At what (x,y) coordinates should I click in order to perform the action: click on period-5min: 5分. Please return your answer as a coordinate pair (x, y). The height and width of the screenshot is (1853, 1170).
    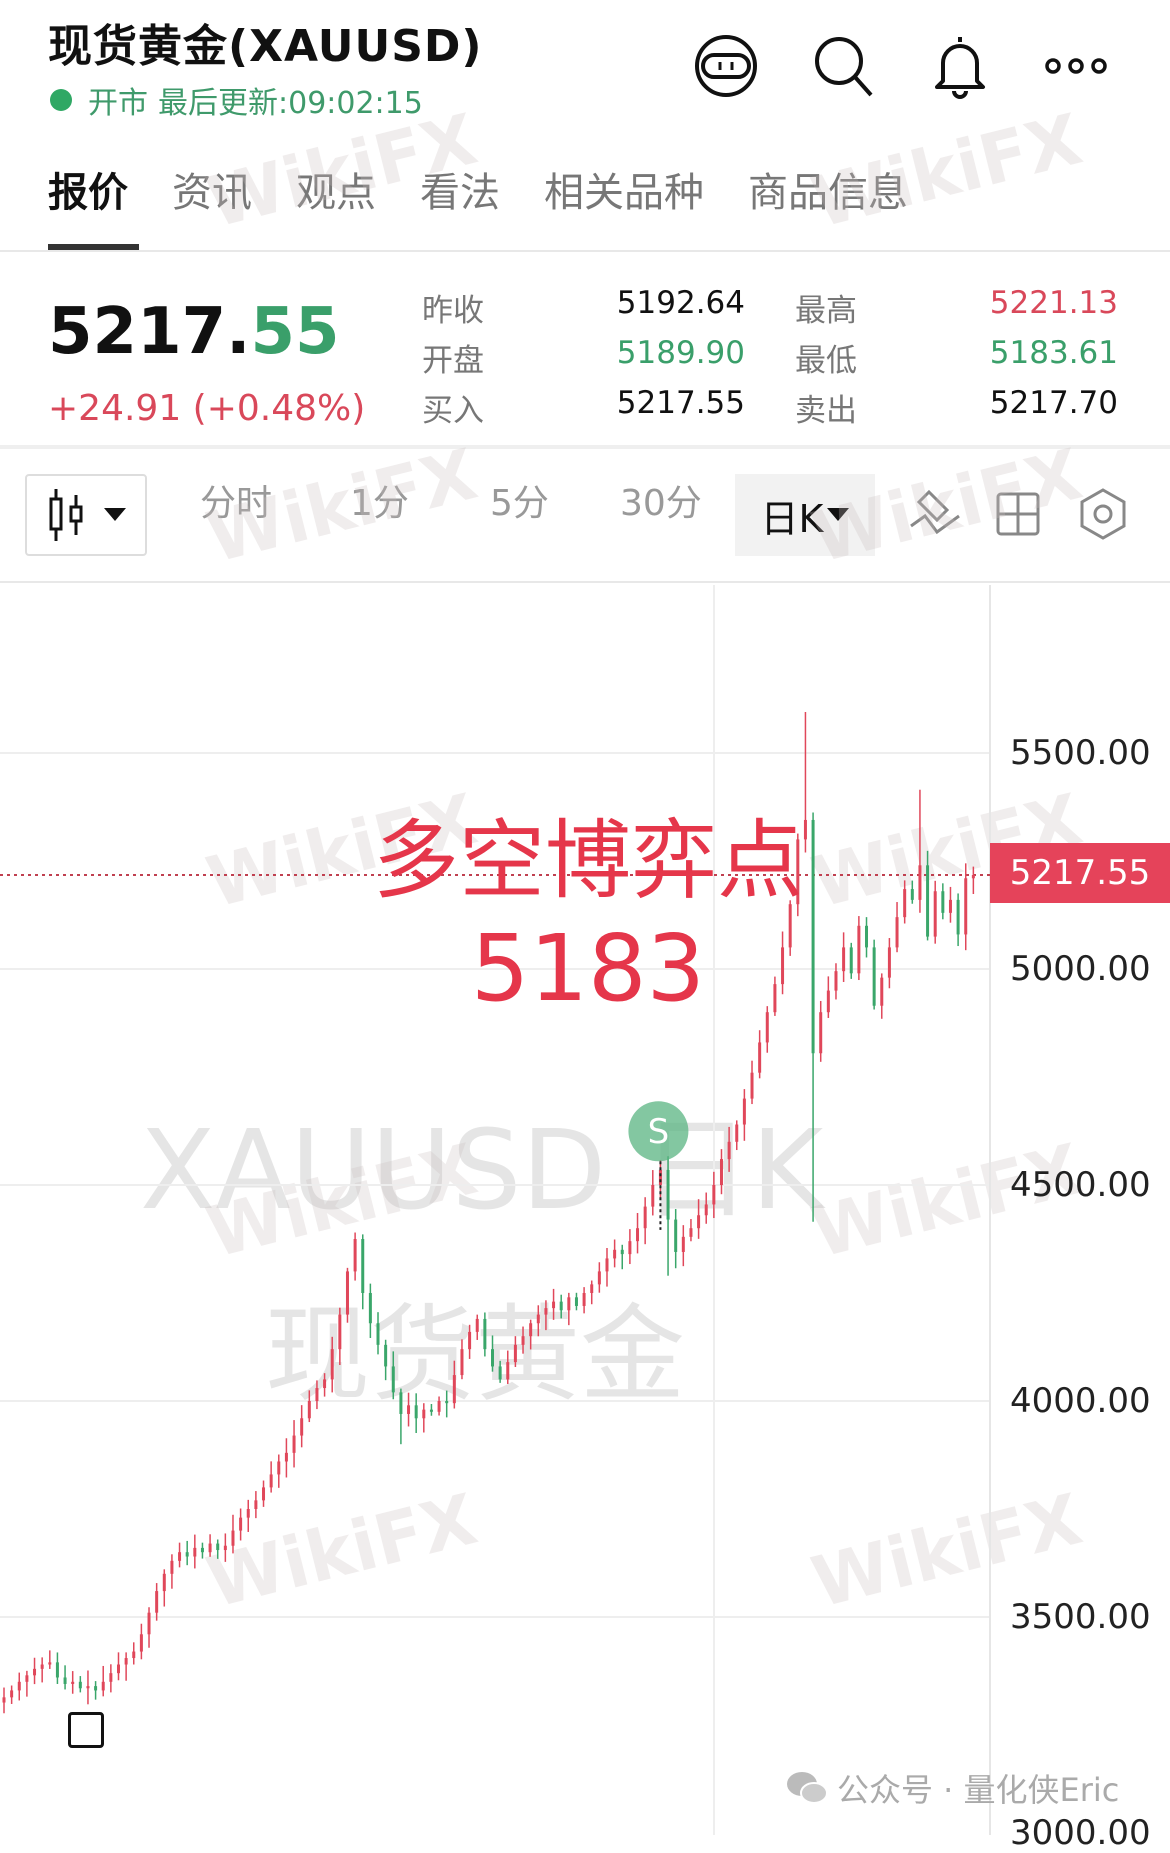
    Looking at the image, I should click on (519, 503).